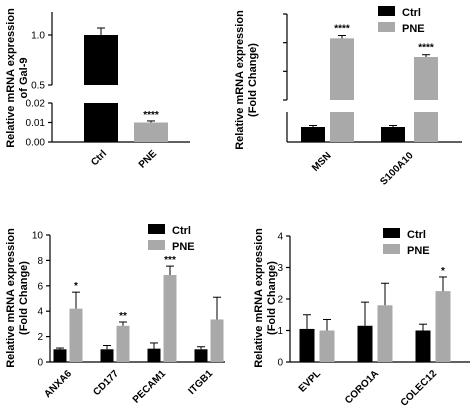 The height and width of the screenshot is (413, 474). What do you see at coordinates (419, 388) in the screenshot?
I see `evpl-category-label: COLEC12` at bounding box center [419, 388].